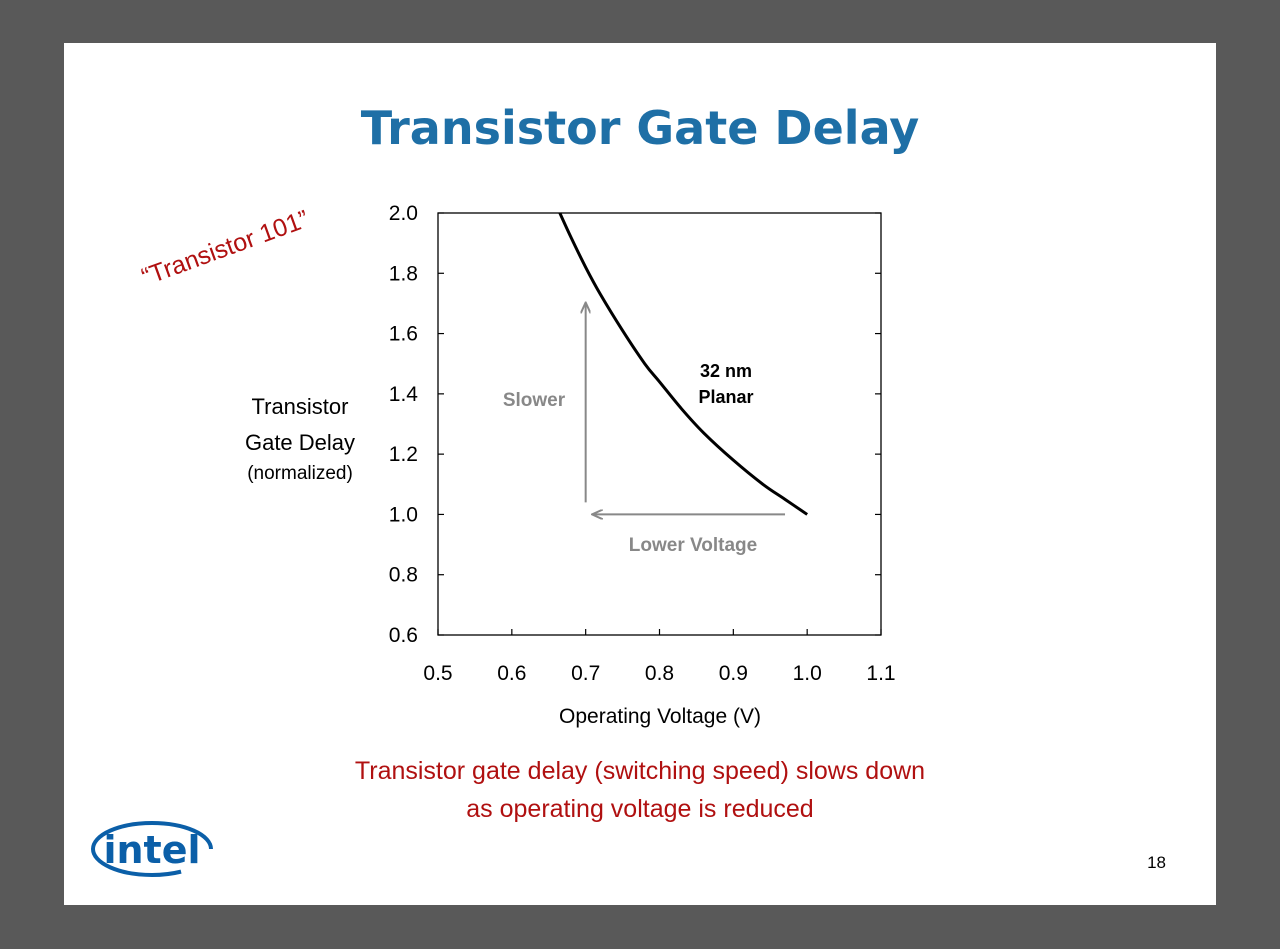 The width and height of the screenshot is (1280, 949). What do you see at coordinates (300, 473) in the screenshot?
I see `y-axis-label-line3: (normalized)` at bounding box center [300, 473].